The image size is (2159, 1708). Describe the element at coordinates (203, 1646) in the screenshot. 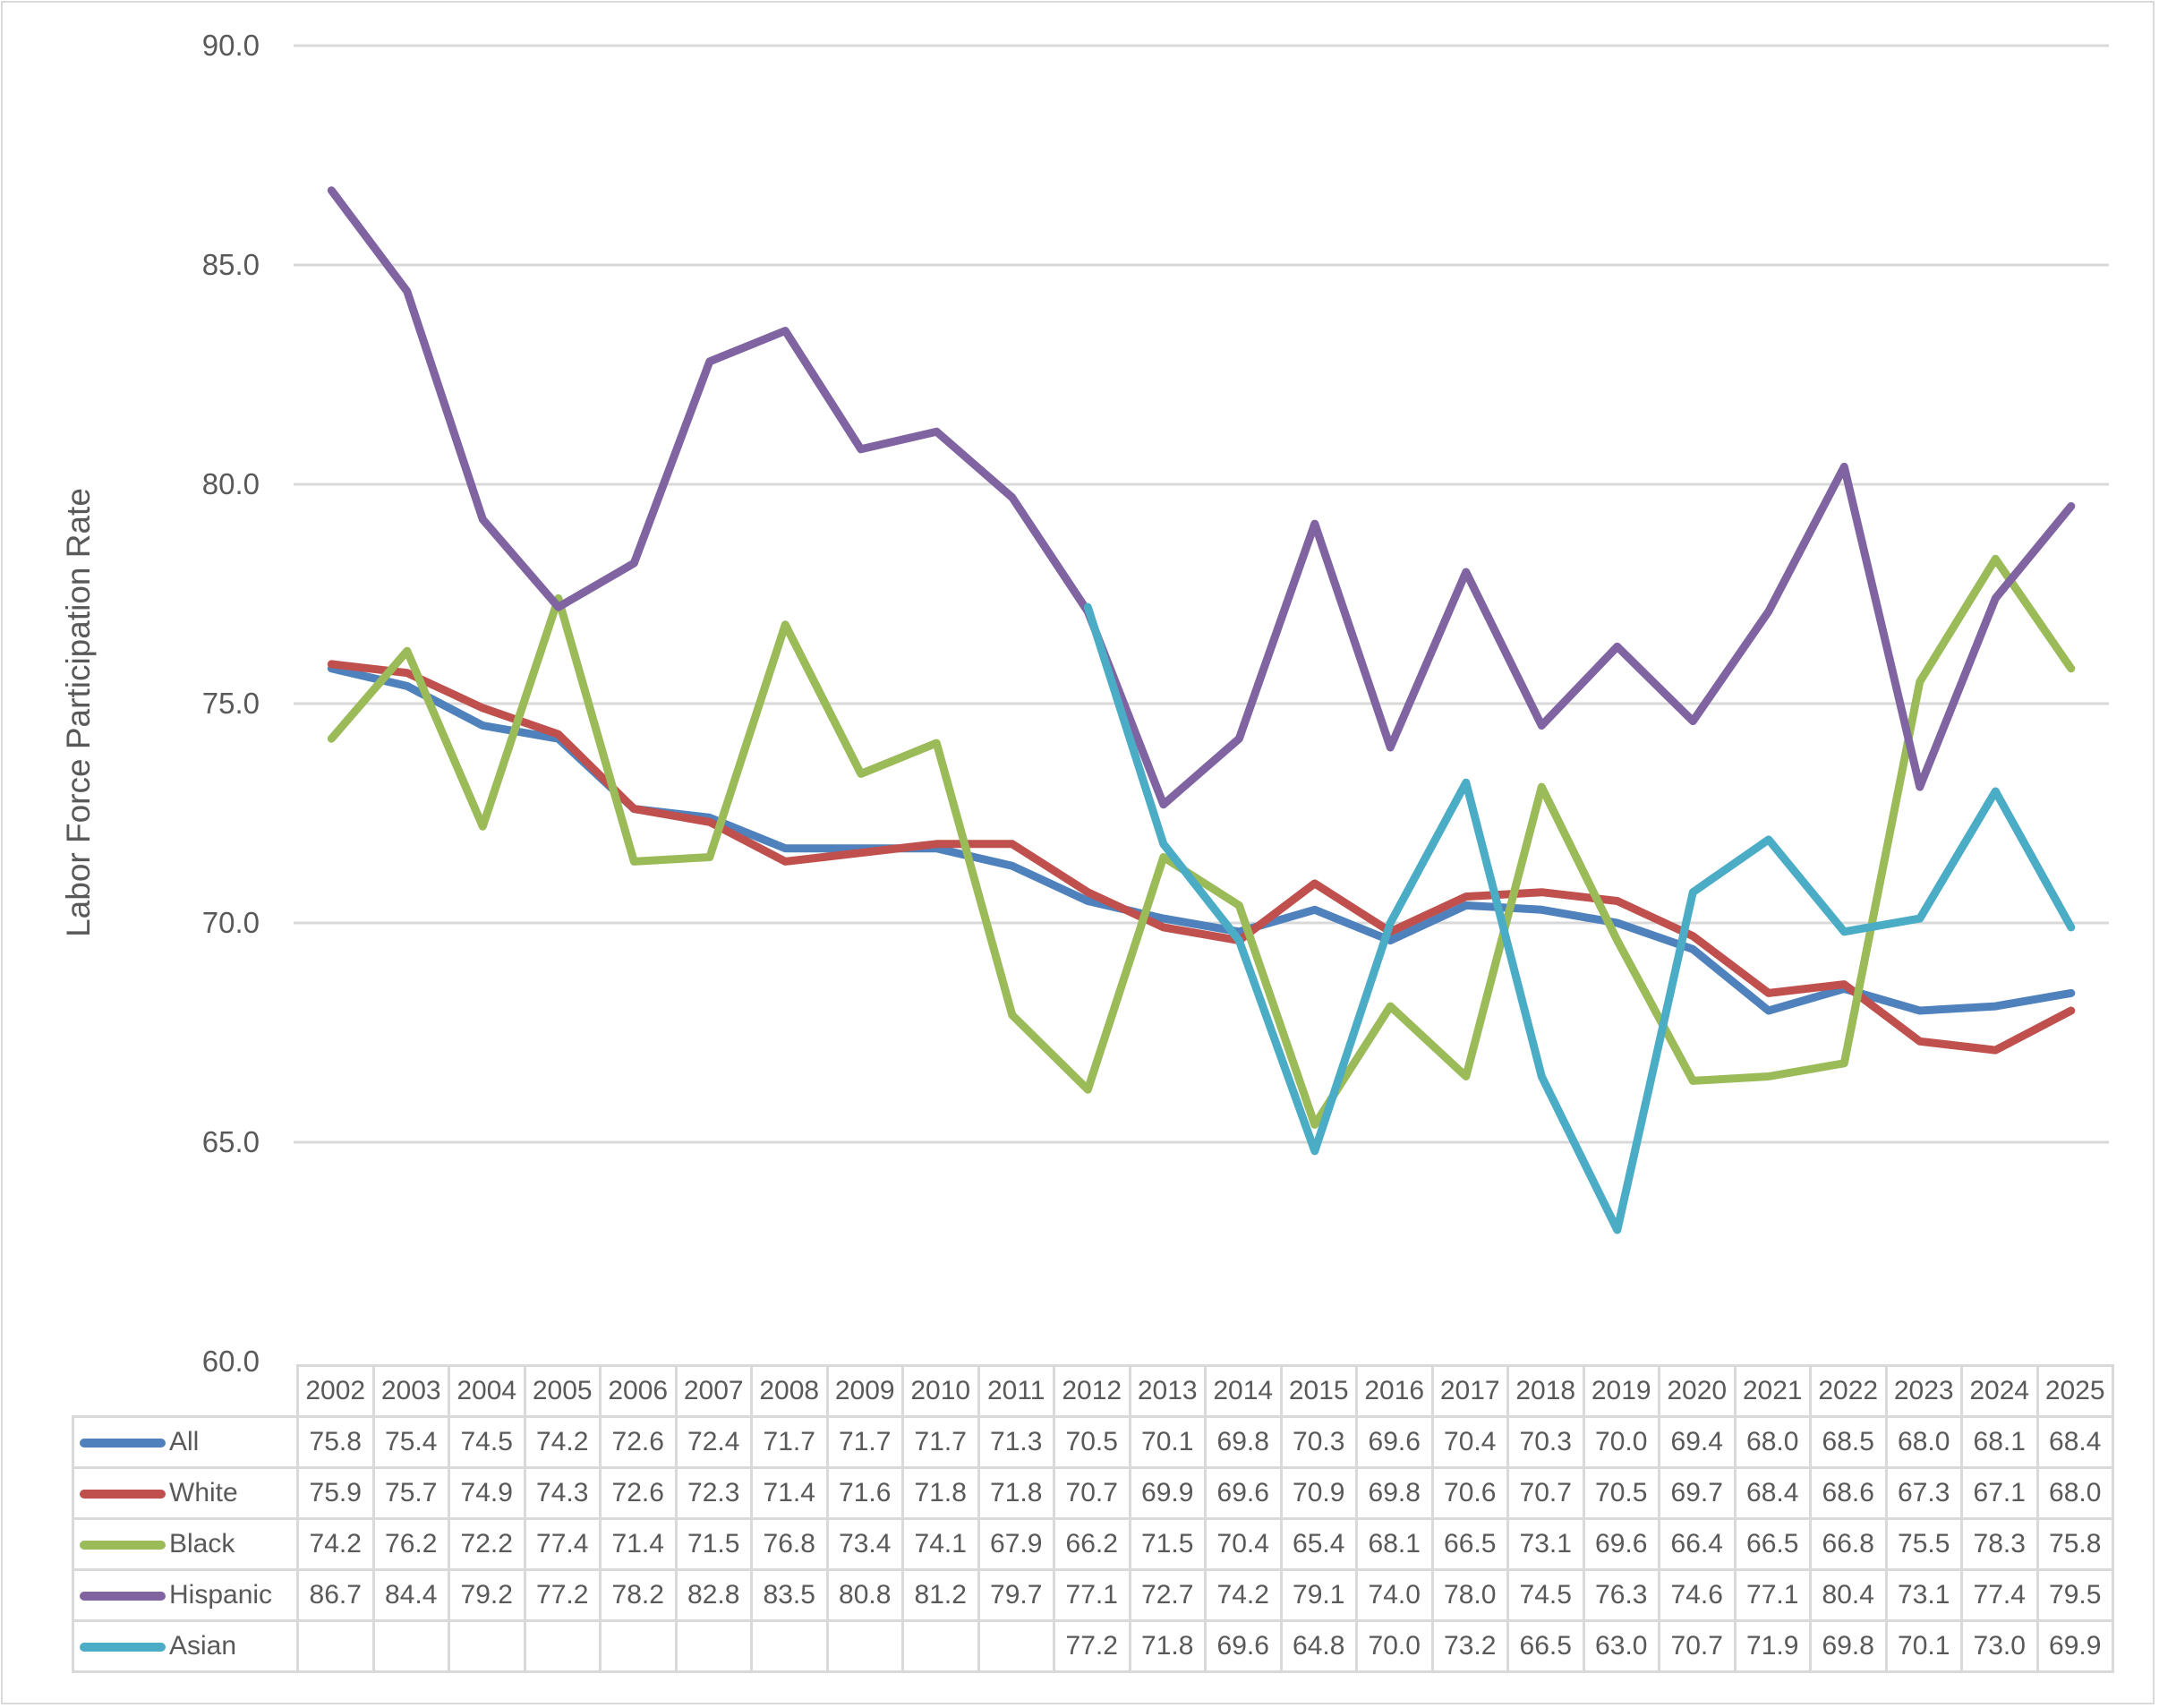

I see `legend-label: Asian` at that location.